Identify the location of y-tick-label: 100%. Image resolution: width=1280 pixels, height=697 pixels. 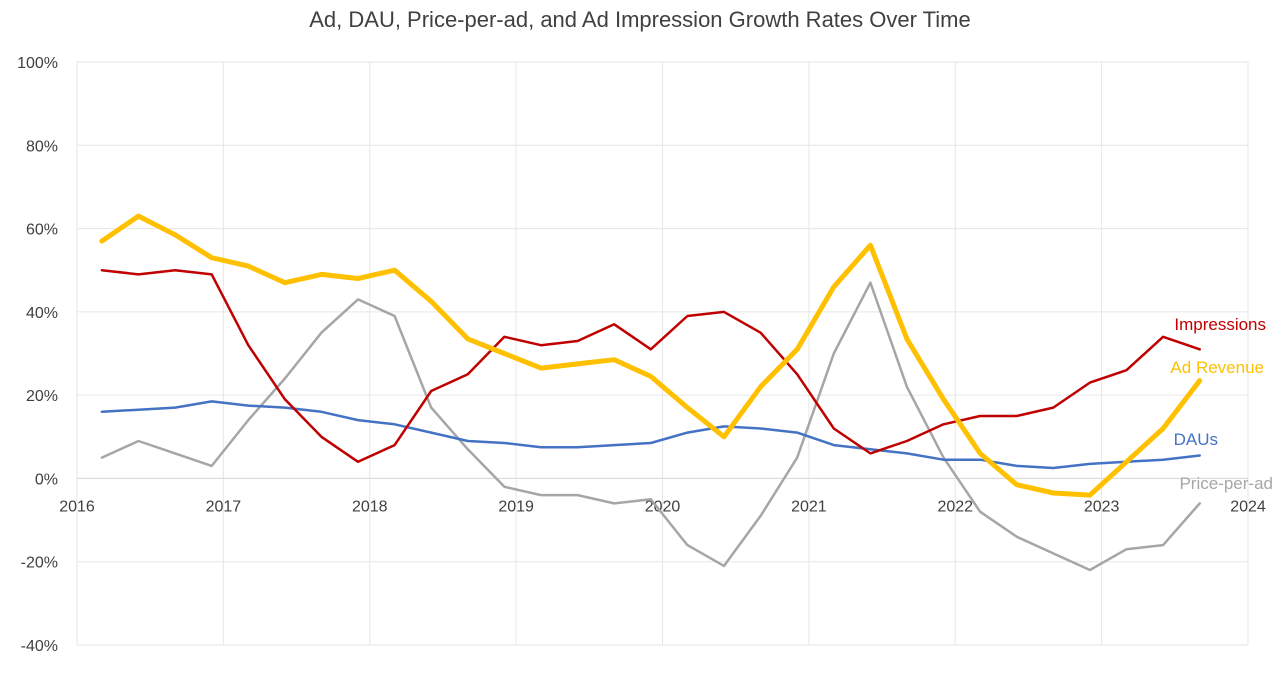
(37, 63).